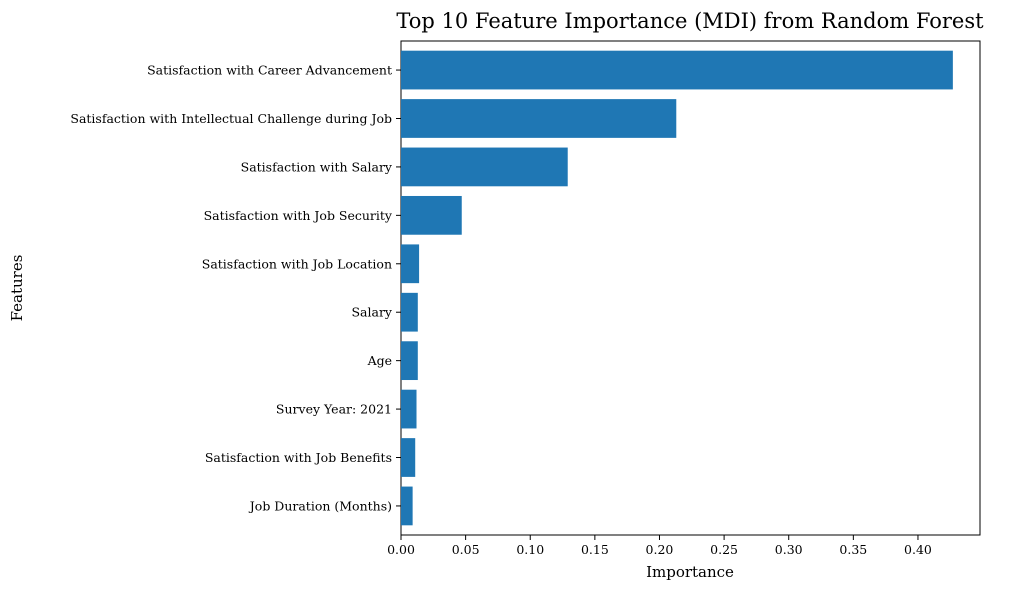 This screenshot has width=1010, height=590. I want to click on x-tick-label: 0.05, so click(466, 549).